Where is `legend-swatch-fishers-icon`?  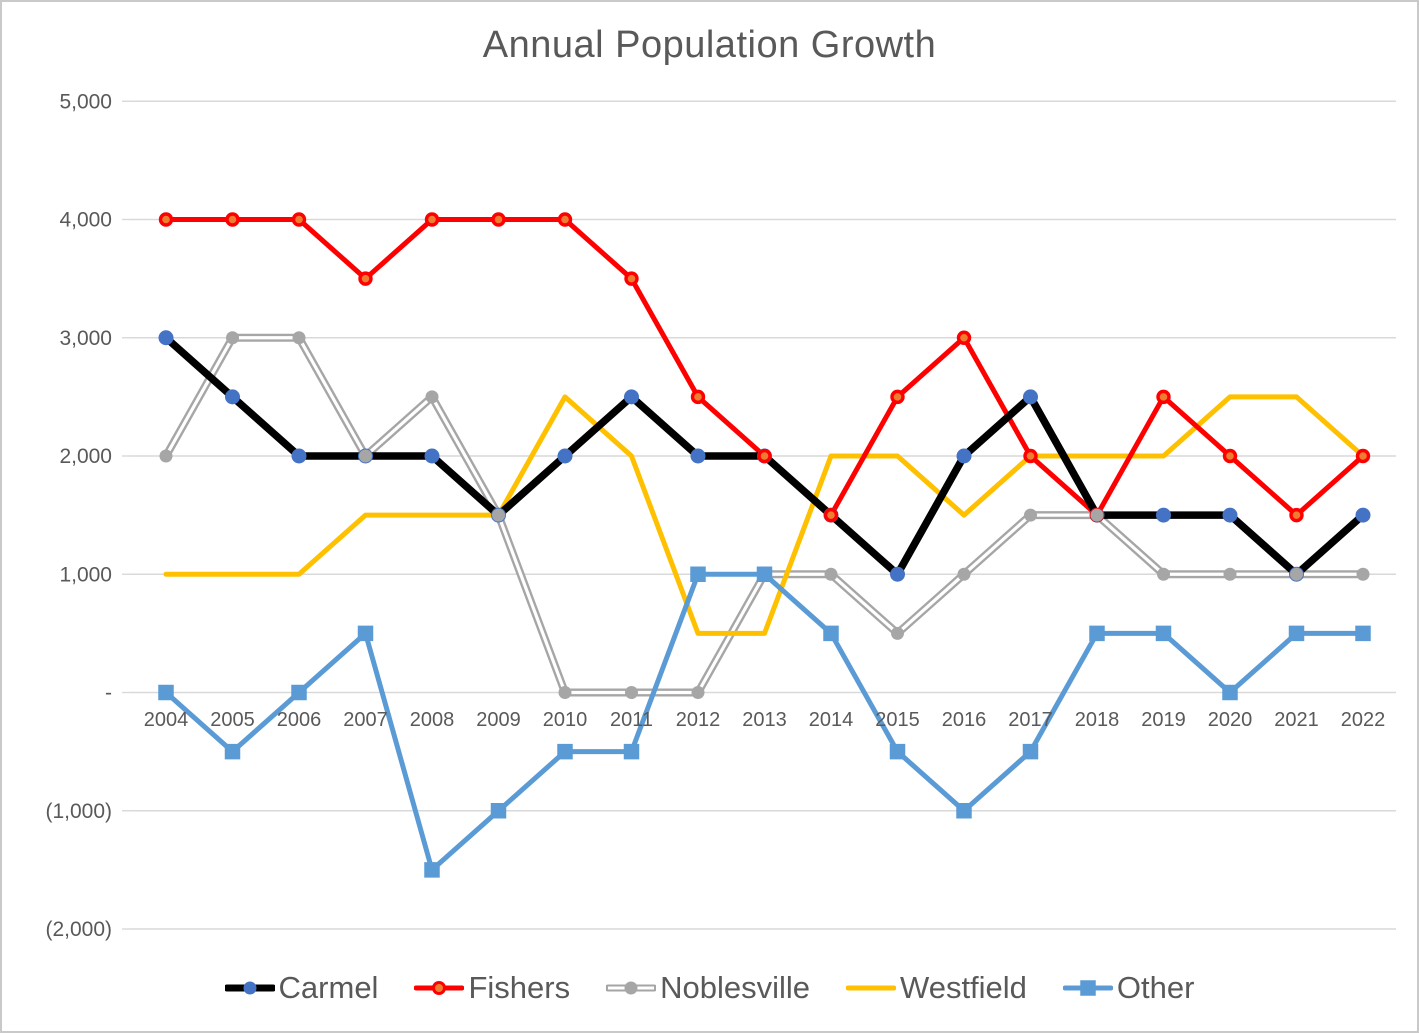
legend-swatch-fishers-icon is located at coordinates (439, 988).